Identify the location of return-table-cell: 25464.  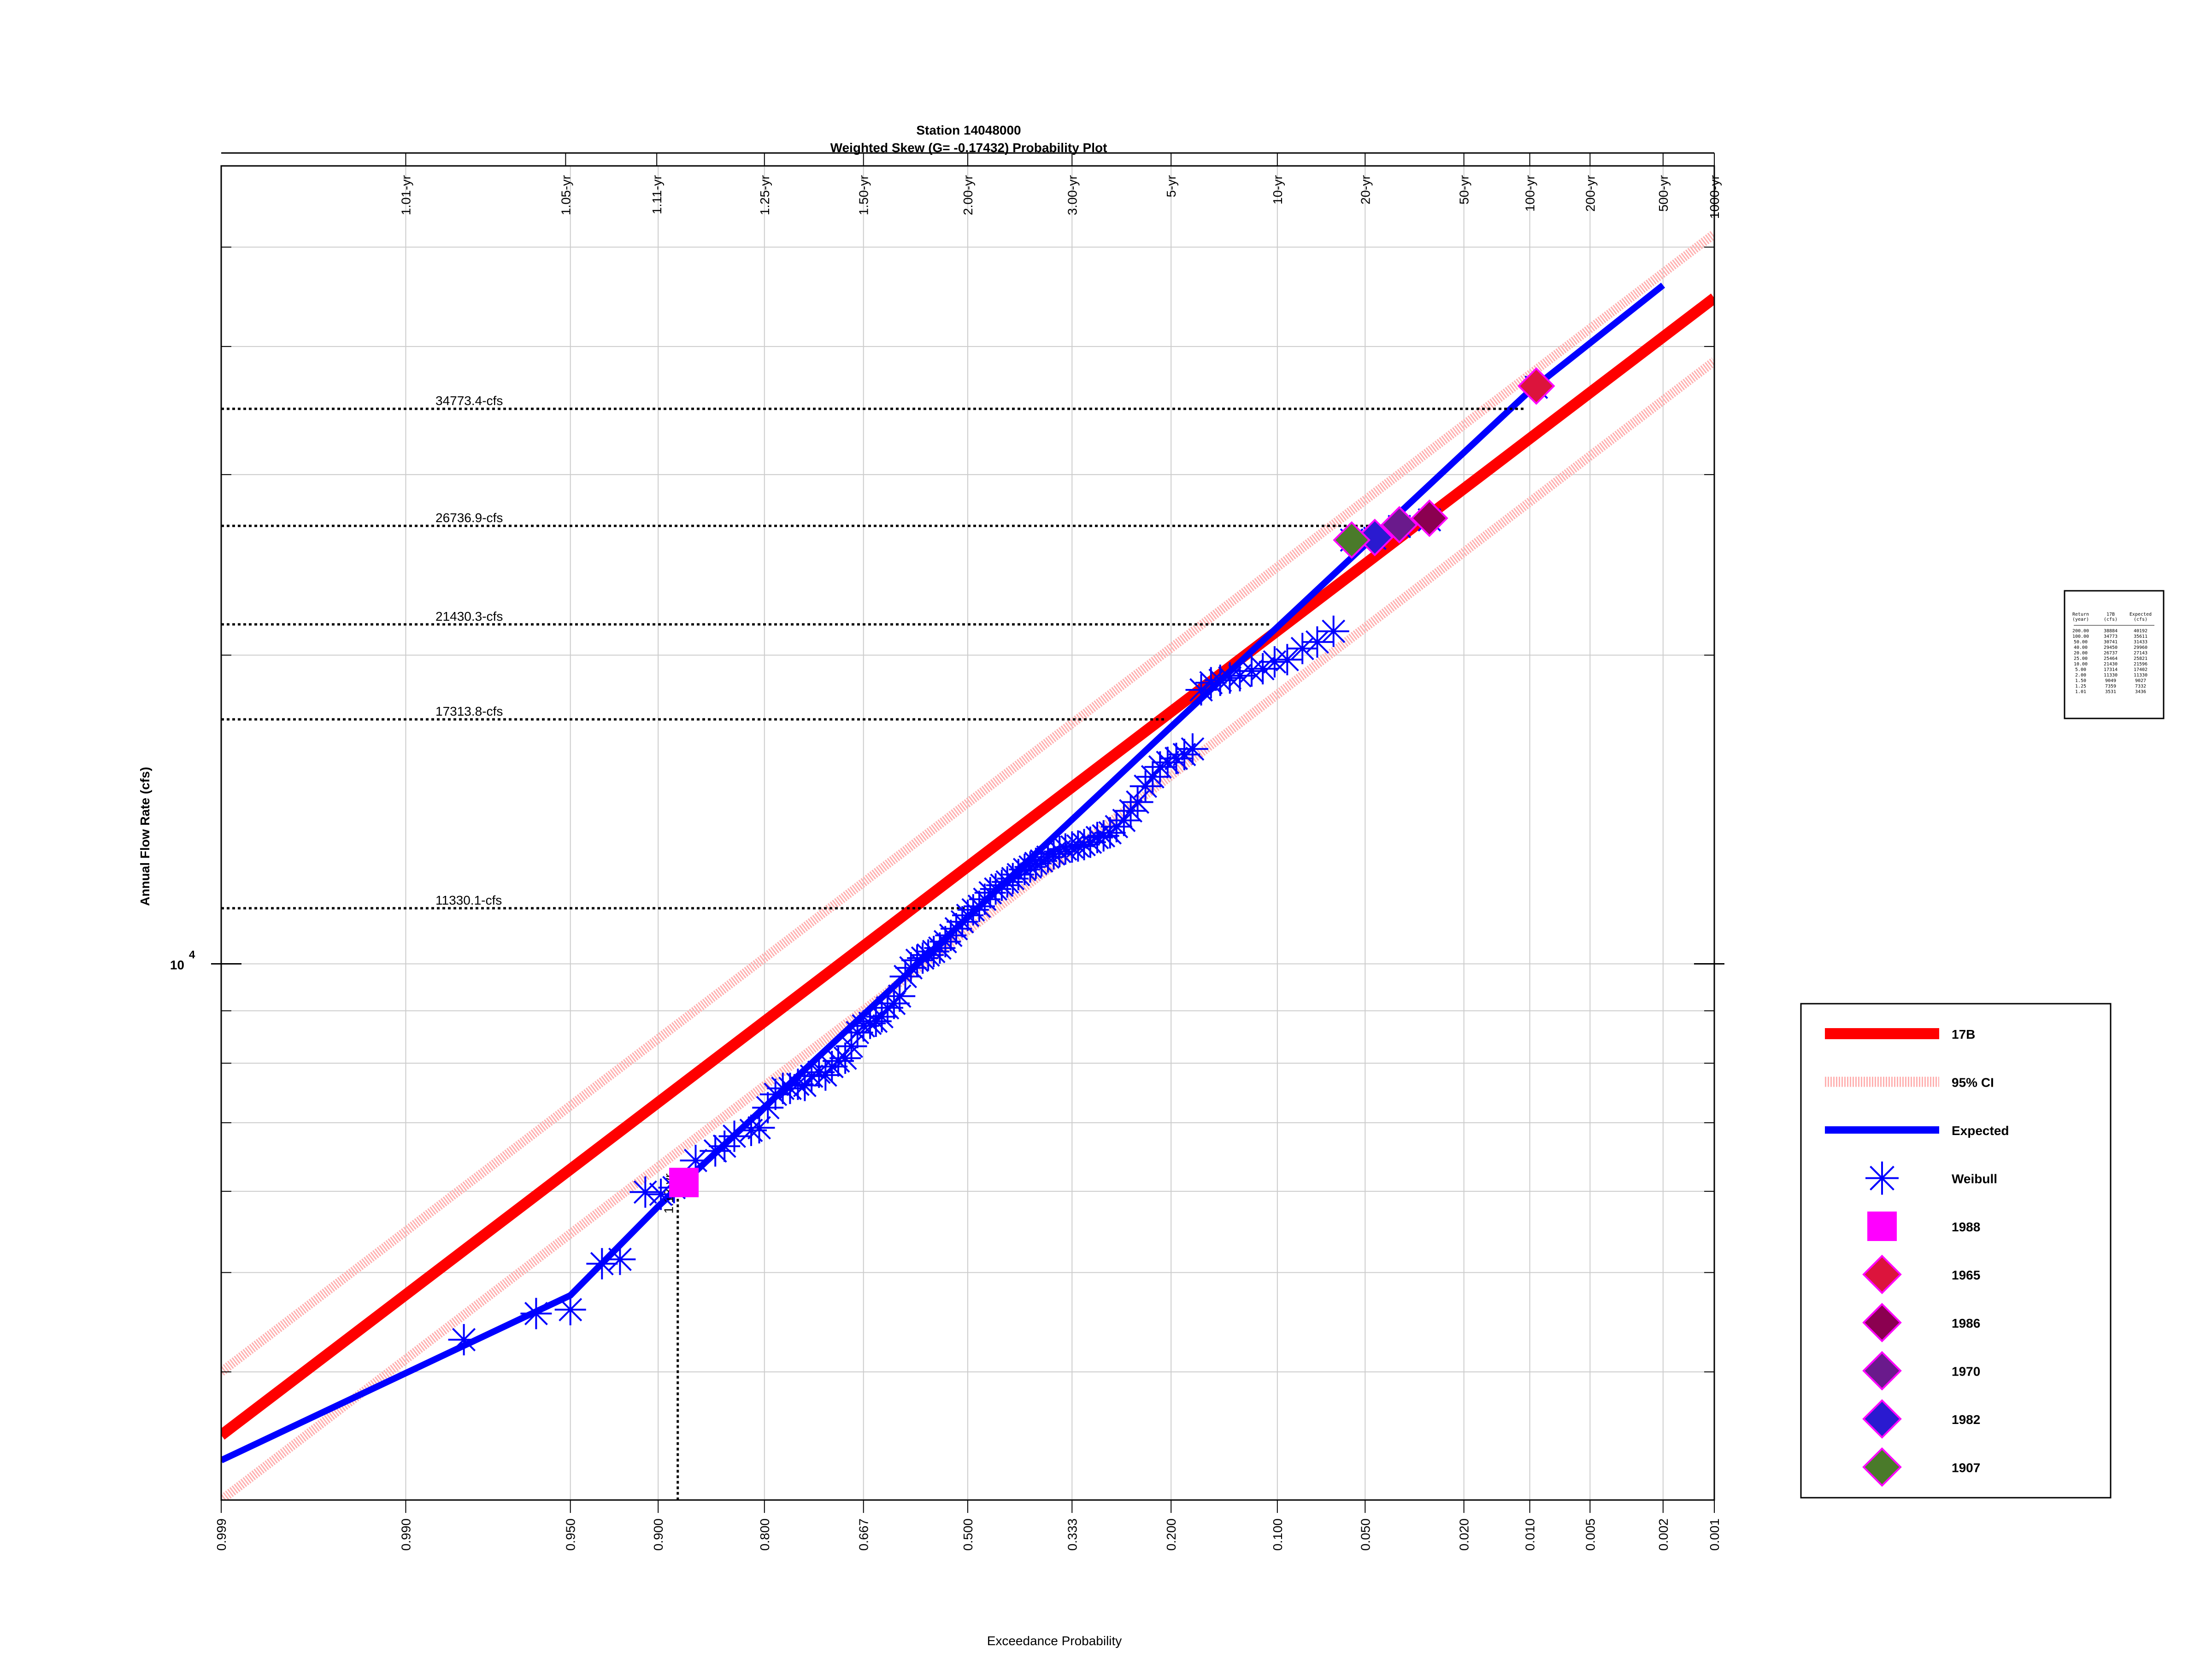
(2111, 658).